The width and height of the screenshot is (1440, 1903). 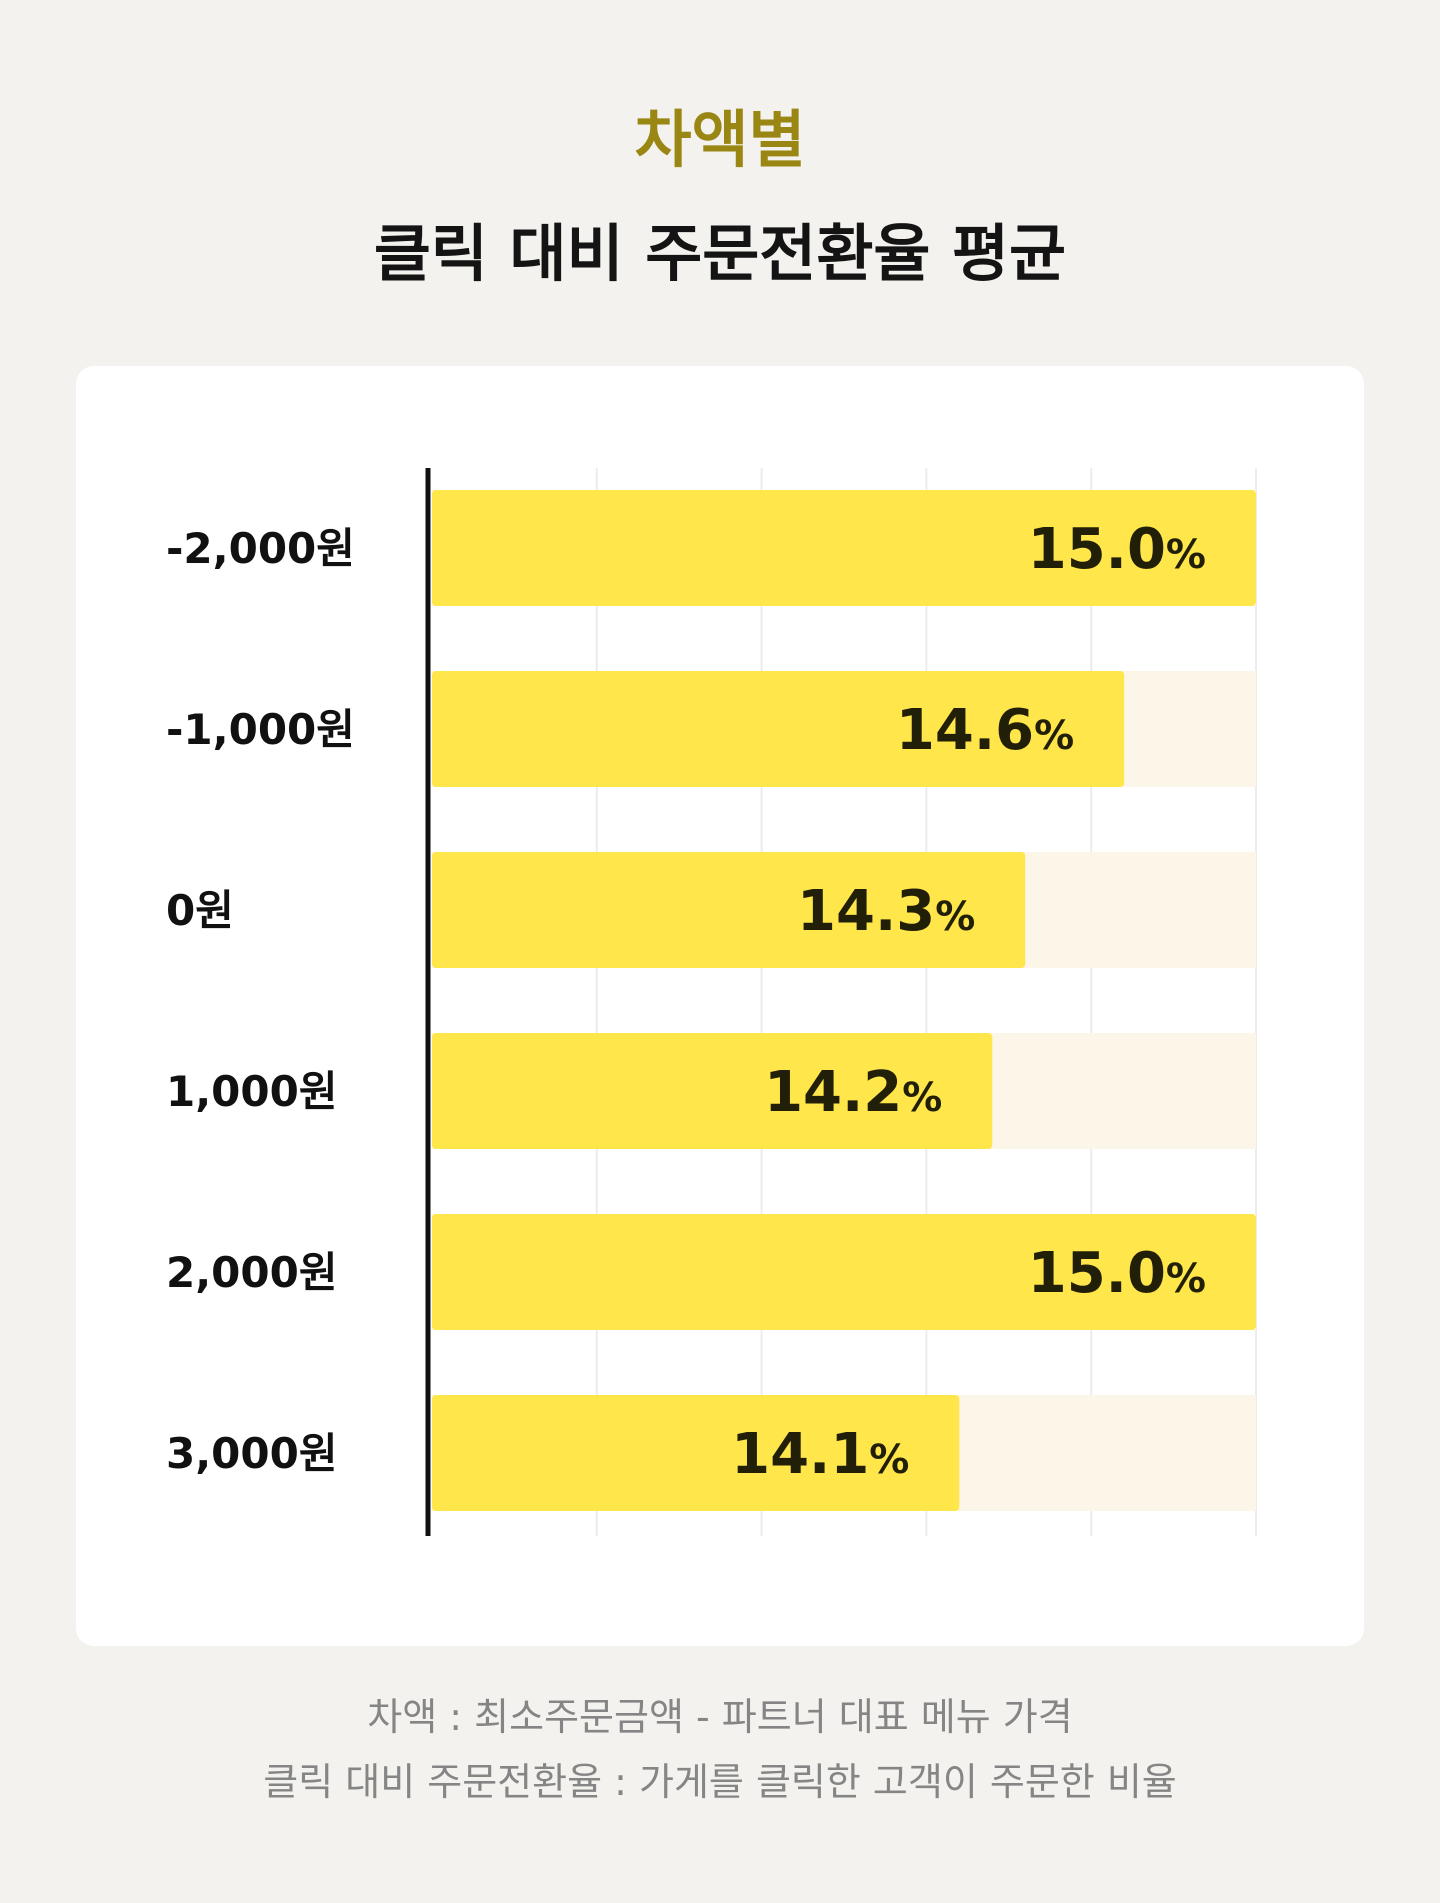 What do you see at coordinates (252, 1091) in the screenshot?
I see `category-label: 1,000원` at bounding box center [252, 1091].